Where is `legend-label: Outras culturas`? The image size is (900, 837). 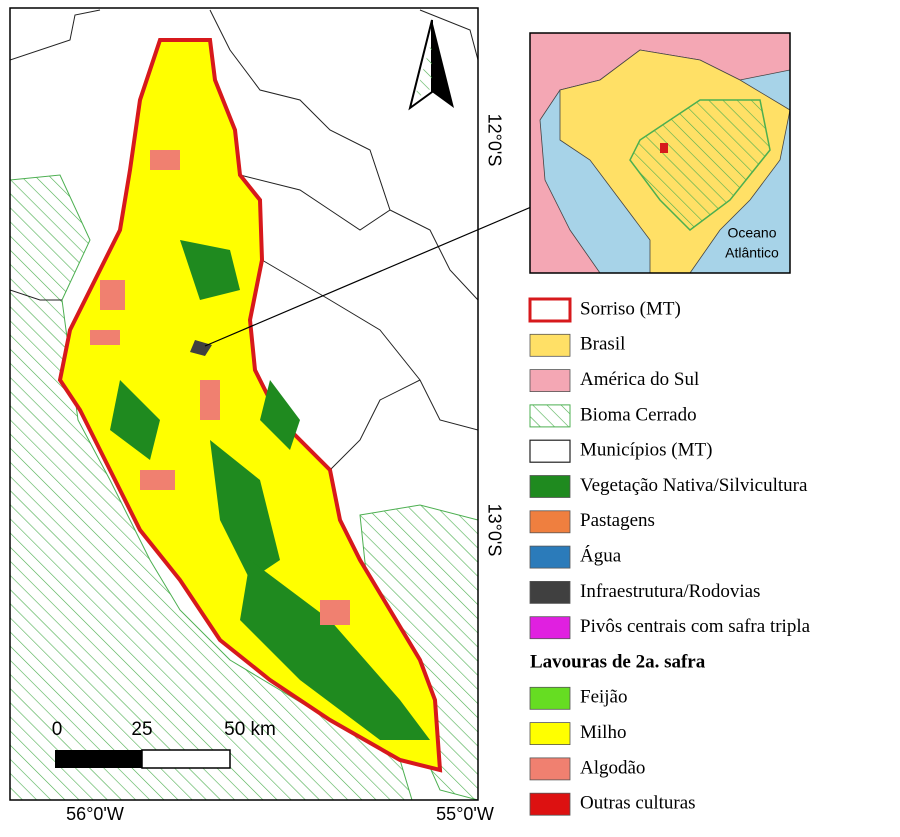
legend-label: Outras culturas is located at coordinates (638, 803).